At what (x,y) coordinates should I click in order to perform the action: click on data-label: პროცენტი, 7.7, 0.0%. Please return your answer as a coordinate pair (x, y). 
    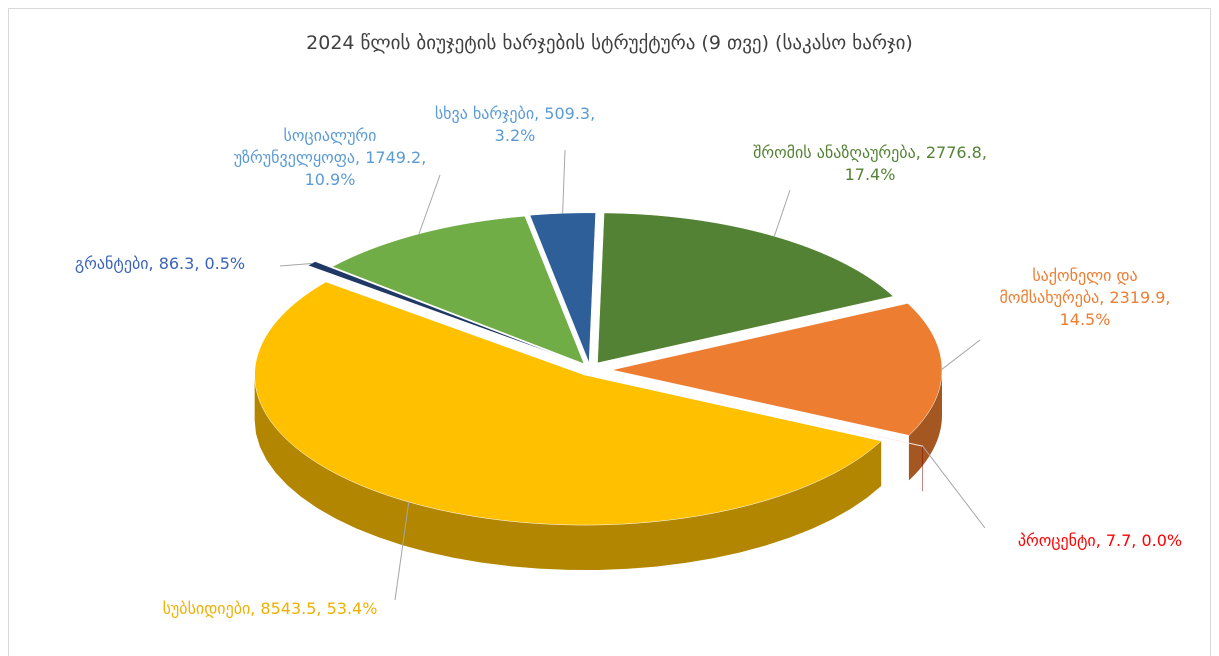
    Looking at the image, I should click on (1100, 540).